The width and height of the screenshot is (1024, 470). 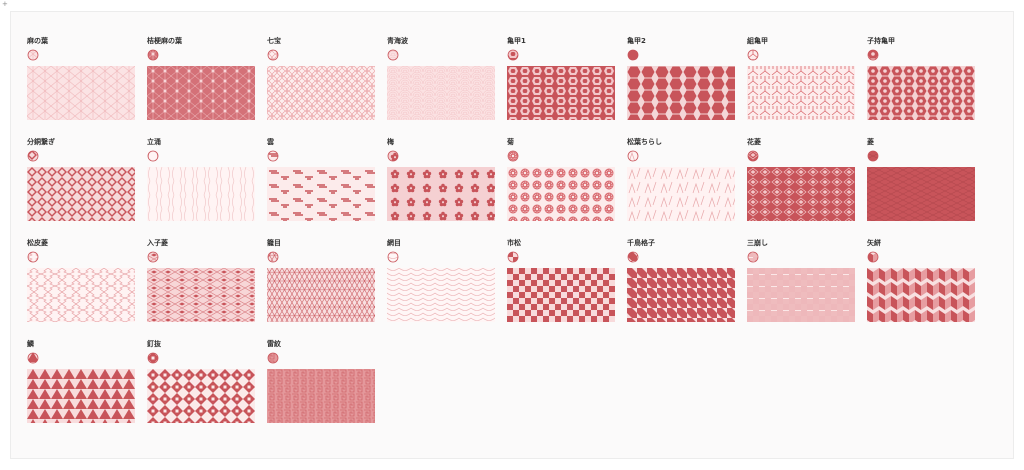 I want to click on pattern-label: 松皮菱, so click(x=37, y=243).